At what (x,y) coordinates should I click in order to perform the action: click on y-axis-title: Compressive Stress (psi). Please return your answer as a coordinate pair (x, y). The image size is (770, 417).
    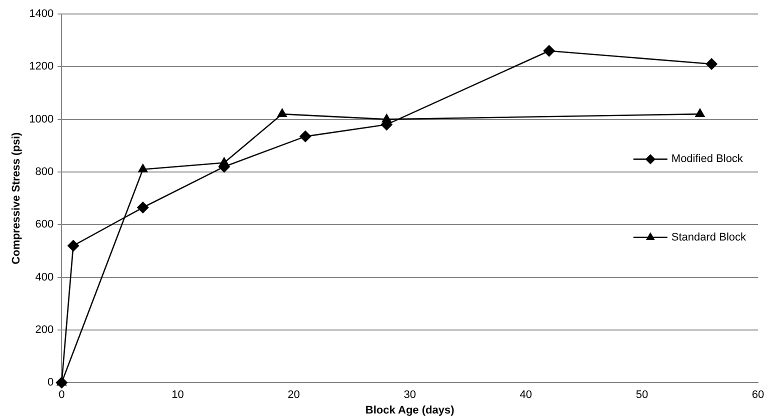
    Looking at the image, I should click on (16, 198).